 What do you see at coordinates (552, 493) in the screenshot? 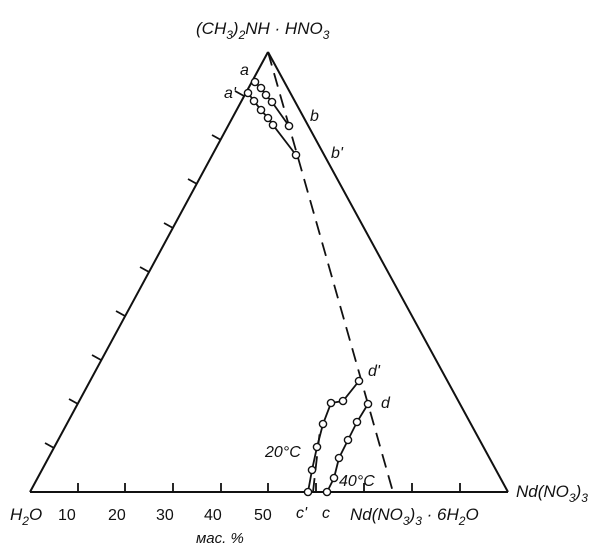
I see `vertex-right-label: Nd(NO3)3` at bounding box center [552, 493].